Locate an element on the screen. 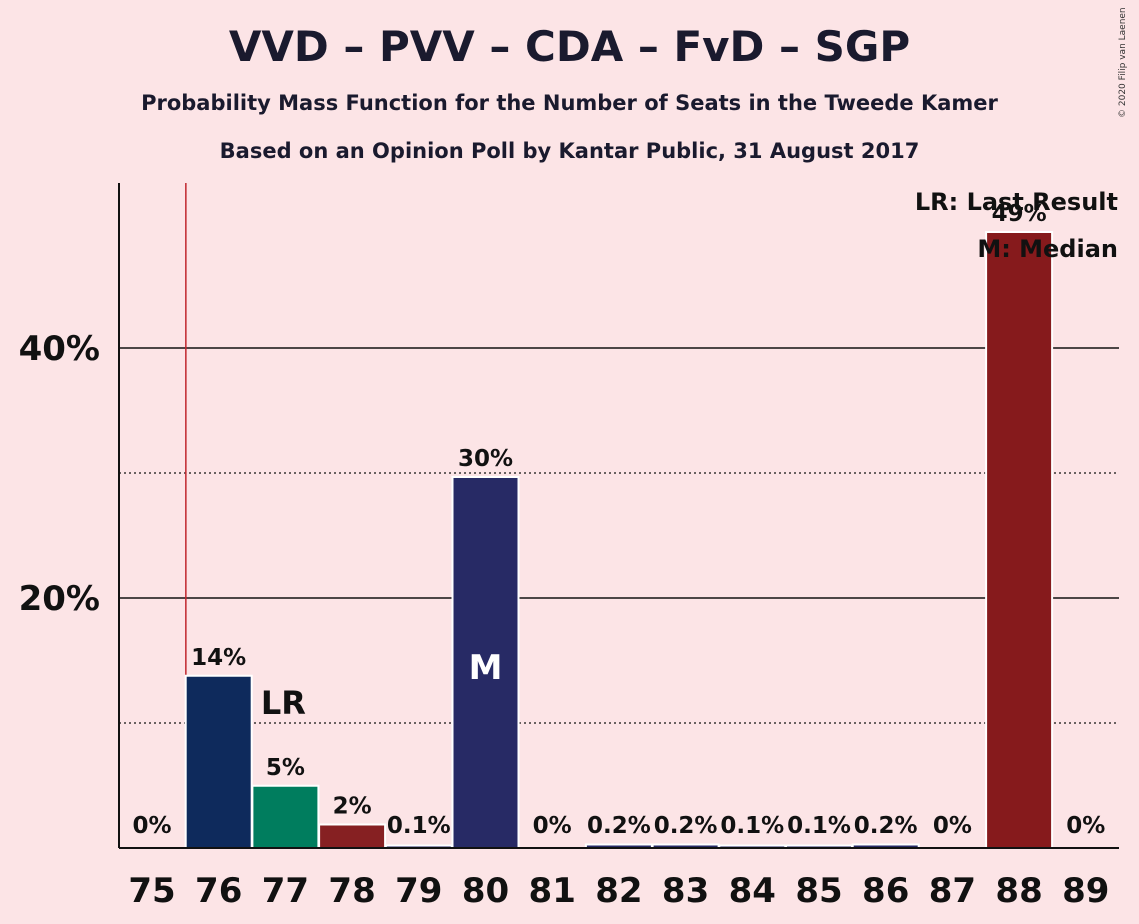 The width and height of the screenshot is (1139, 924). value-label-76: 14% is located at coordinates (218, 658).